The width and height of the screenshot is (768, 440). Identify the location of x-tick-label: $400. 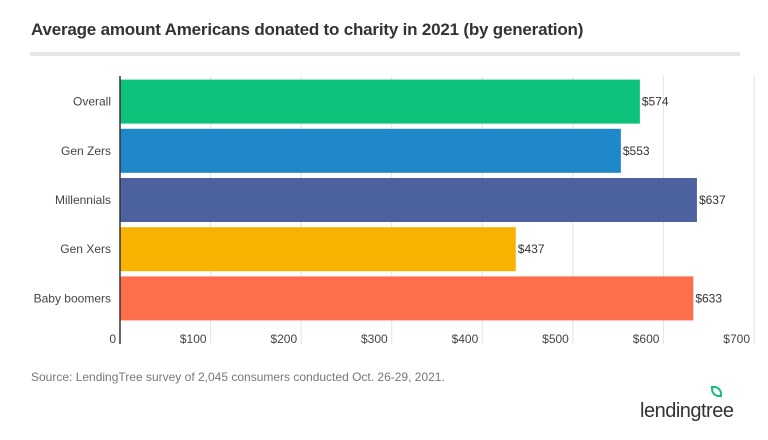
(465, 339).